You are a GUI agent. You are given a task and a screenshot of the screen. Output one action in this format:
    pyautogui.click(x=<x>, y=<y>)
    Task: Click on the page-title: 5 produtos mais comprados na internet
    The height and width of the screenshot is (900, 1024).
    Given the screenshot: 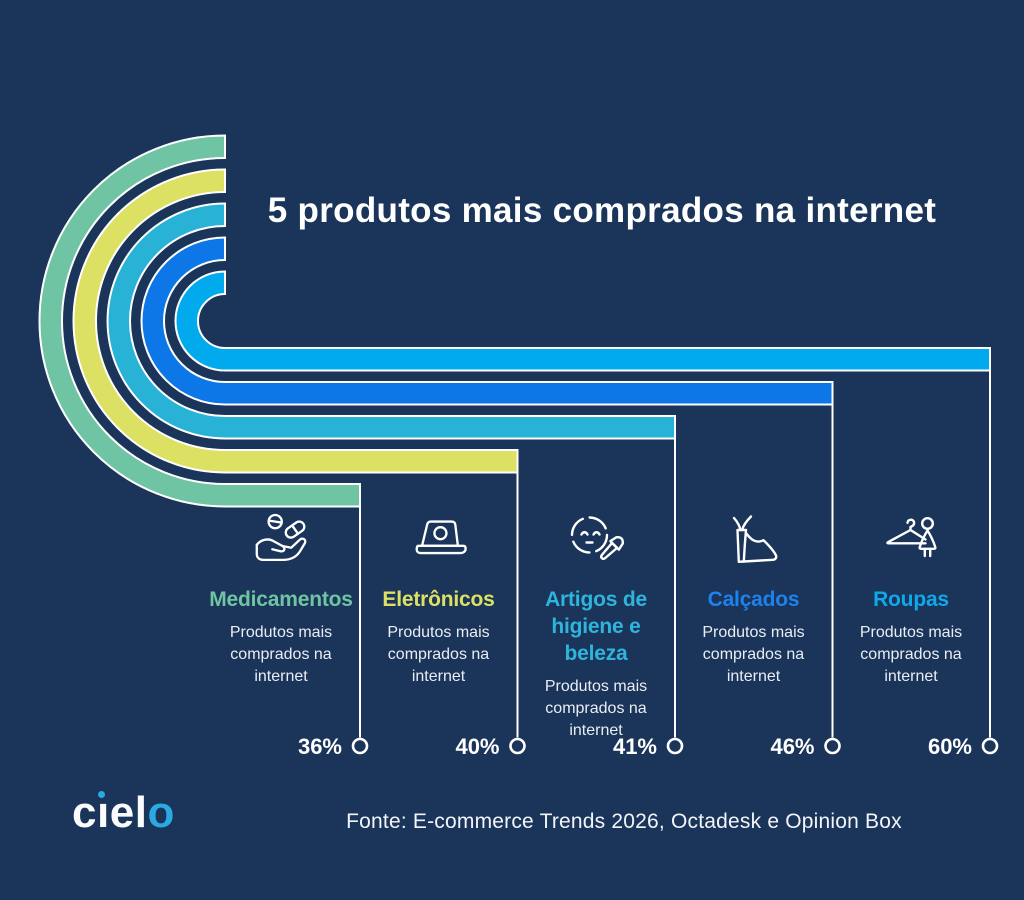 What is the action you would take?
    pyautogui.click(x=602, y=210)
    